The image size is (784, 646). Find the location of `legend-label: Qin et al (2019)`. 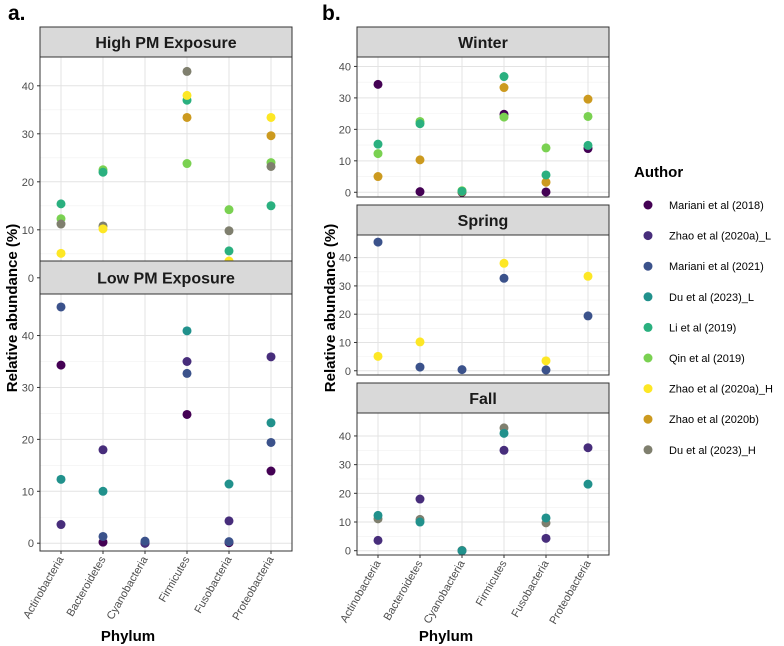

legend-label: Qin et al (2019) is located at coordinates (707, 359).